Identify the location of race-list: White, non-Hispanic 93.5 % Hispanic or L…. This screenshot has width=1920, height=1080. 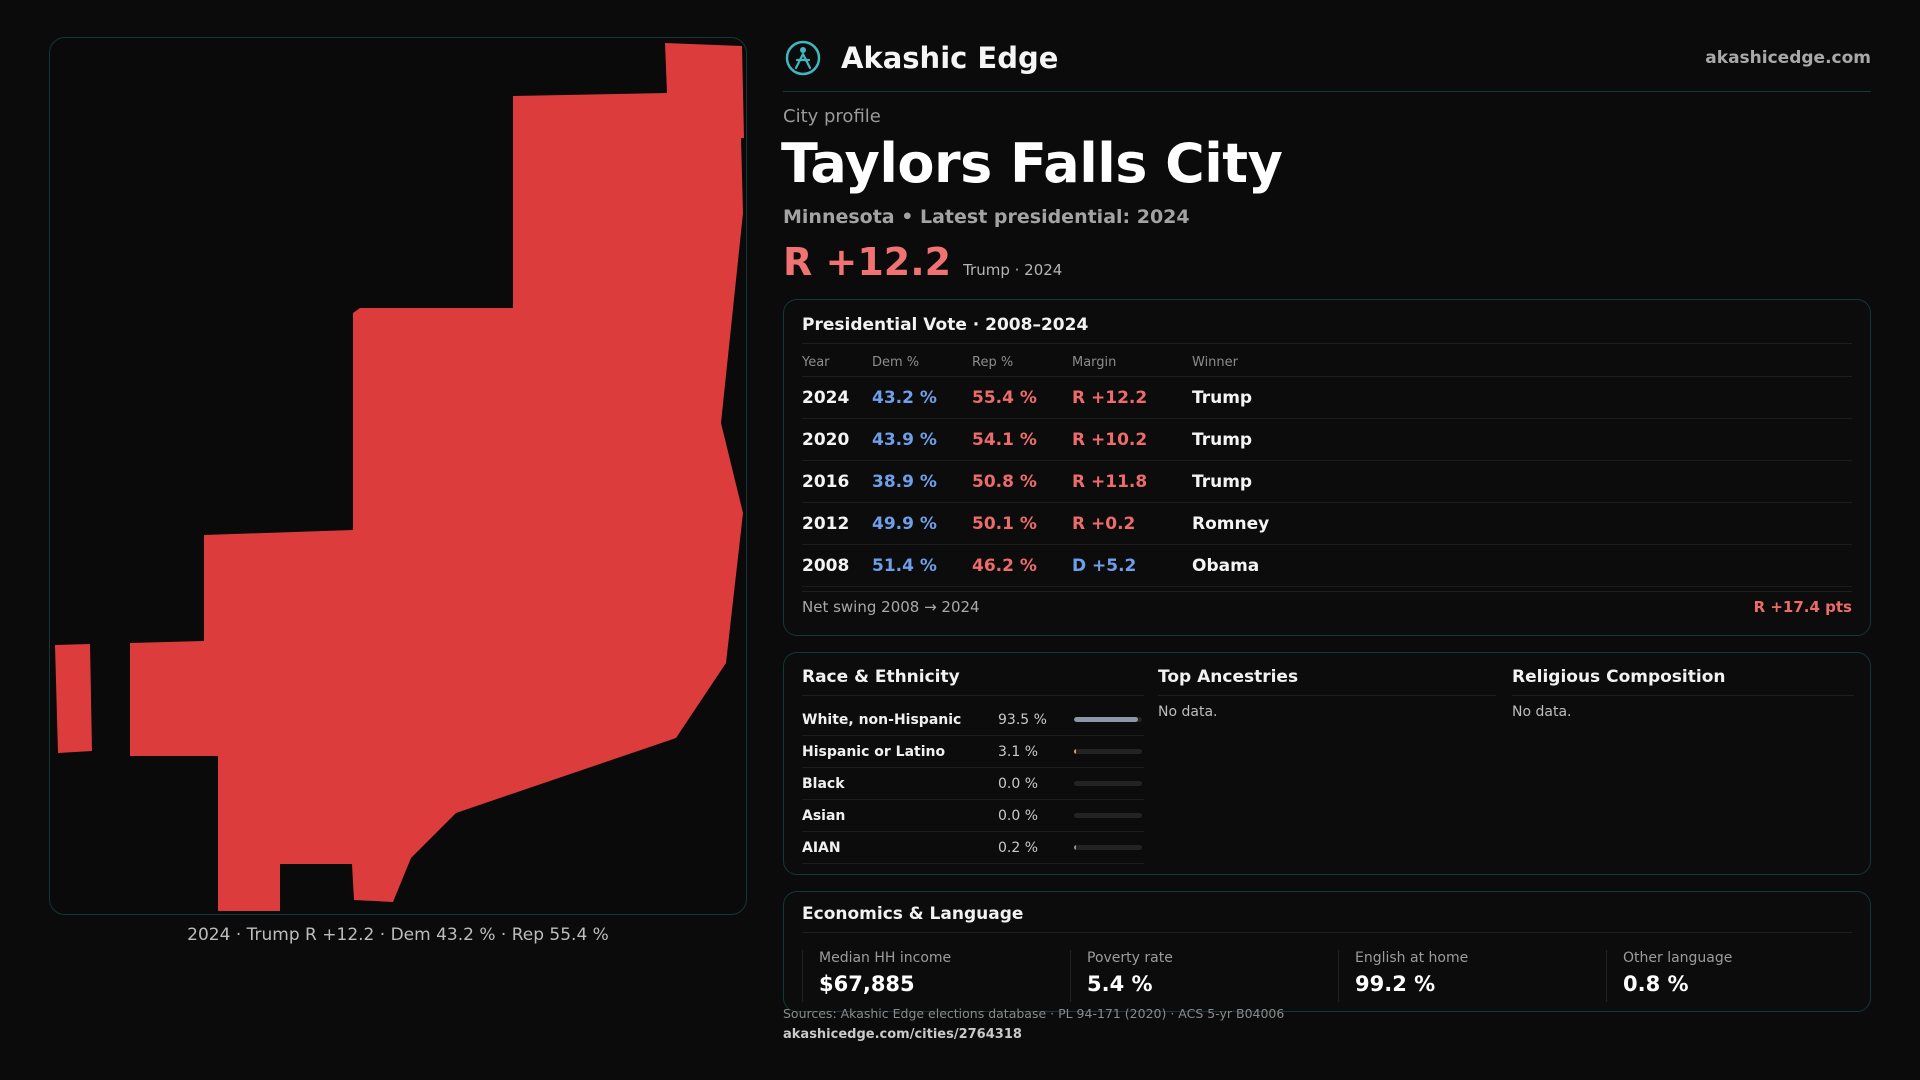
(973, 784).